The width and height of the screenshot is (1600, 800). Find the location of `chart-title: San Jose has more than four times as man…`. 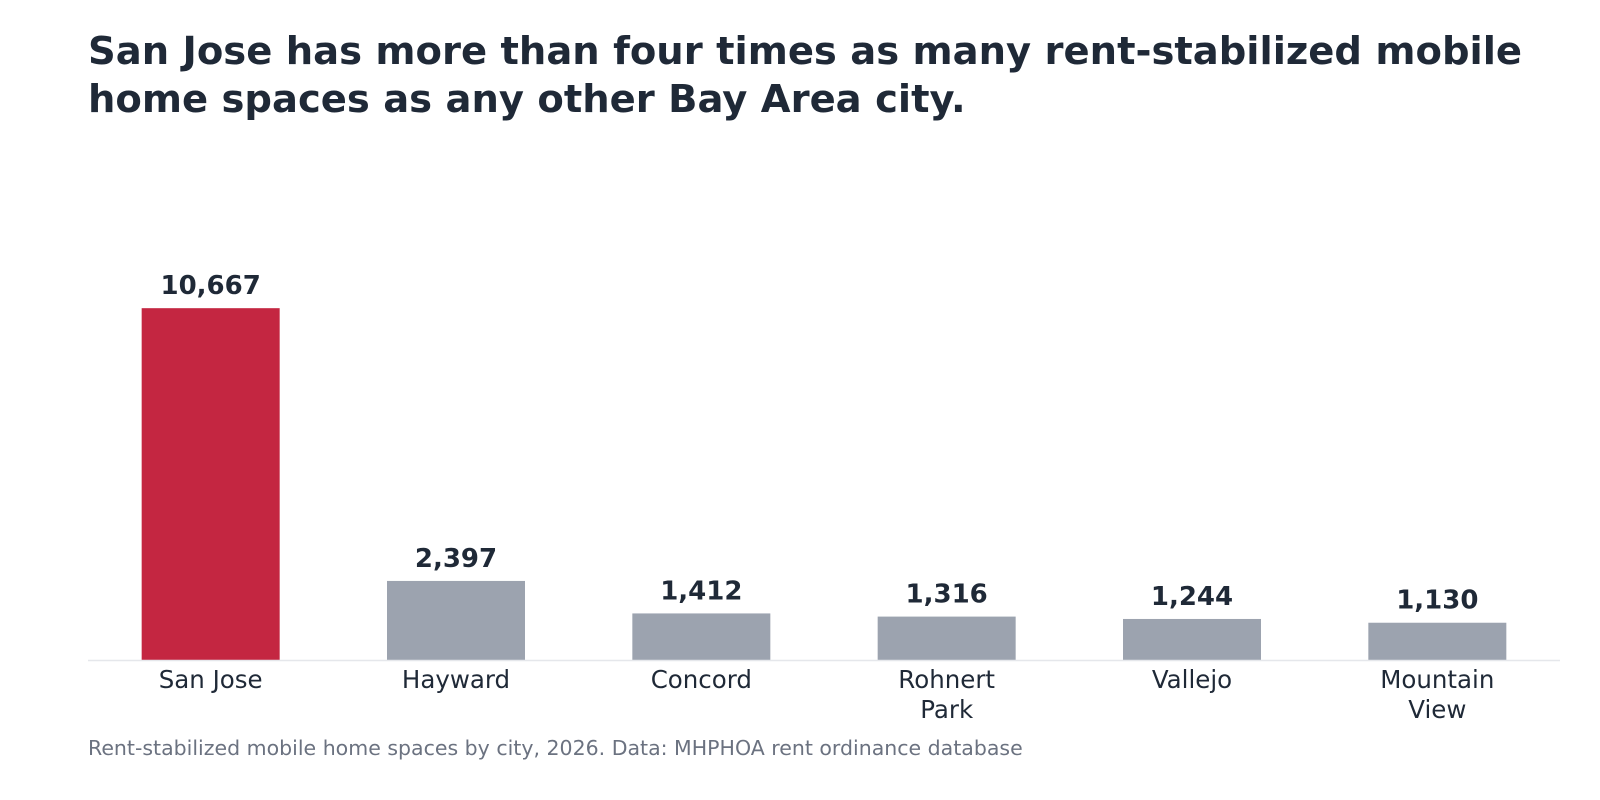

chart-title: San Jose has more than four times as man… is located at coordinates (805, 75).